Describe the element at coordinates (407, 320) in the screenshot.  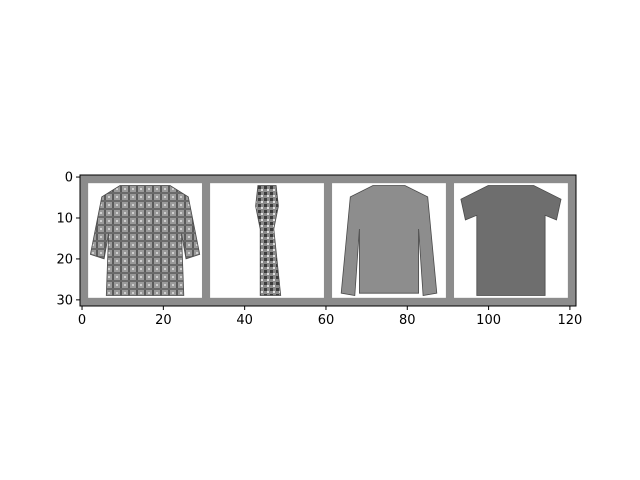
I see `x-tick-label: 80` at that location.